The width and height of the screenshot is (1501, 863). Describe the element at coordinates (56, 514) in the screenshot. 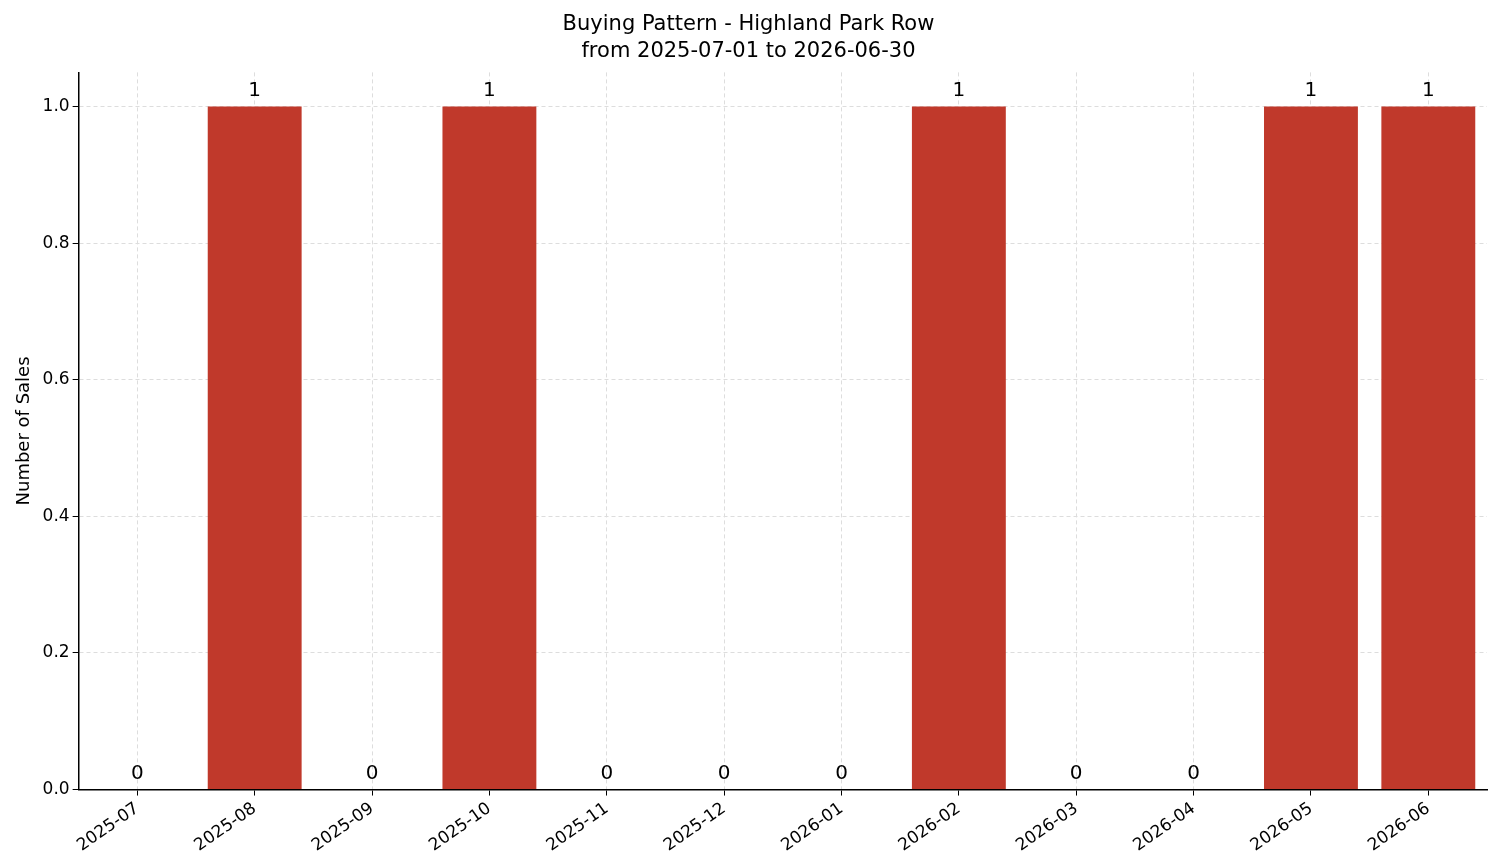

I see `y-tick-label: 0.4` at that location.